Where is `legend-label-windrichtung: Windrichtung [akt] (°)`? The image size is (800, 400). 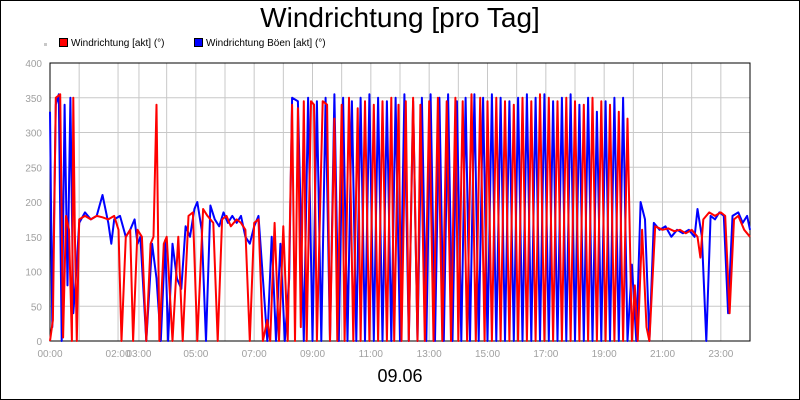 legend-label-windrichtung: Windrichtung [akt] (°) is located at coordinates (118, 43).